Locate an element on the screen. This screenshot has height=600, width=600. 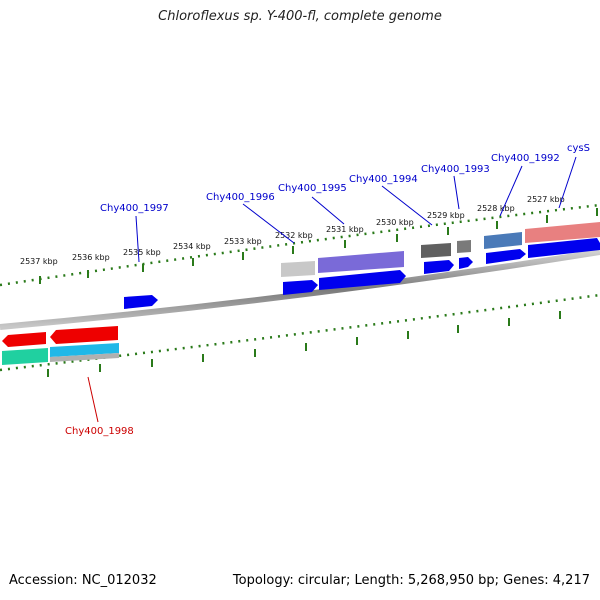
tick-label: 2535 kbp is located at coordinates (142, 252).